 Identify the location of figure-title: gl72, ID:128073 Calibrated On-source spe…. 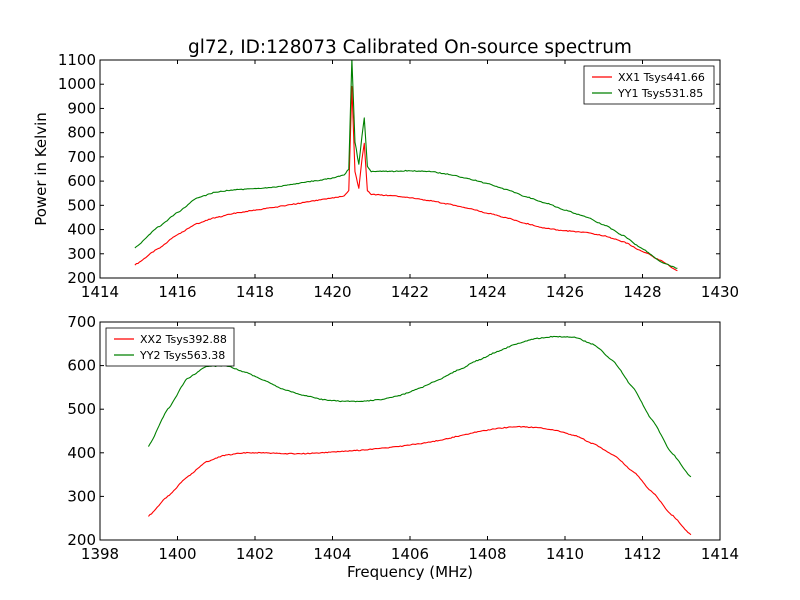
(410, 47).